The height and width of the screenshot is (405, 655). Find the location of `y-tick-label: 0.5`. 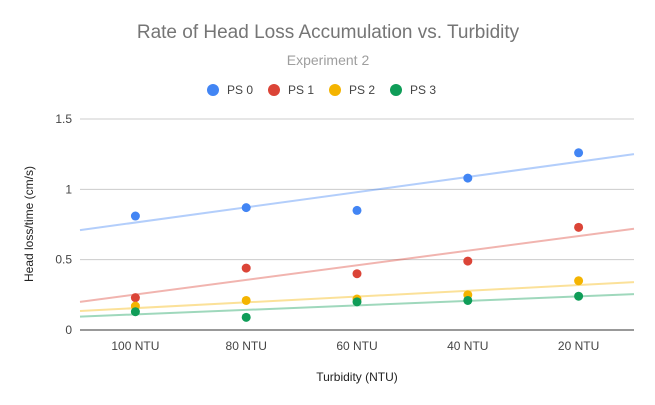

y-tick-label: 0.5 is located at coordinates (63, 260).